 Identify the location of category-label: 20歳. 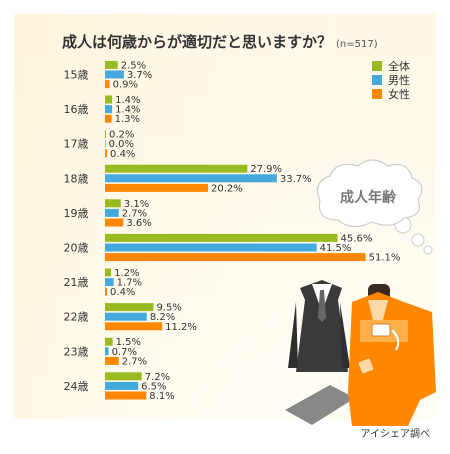
(76, 248).